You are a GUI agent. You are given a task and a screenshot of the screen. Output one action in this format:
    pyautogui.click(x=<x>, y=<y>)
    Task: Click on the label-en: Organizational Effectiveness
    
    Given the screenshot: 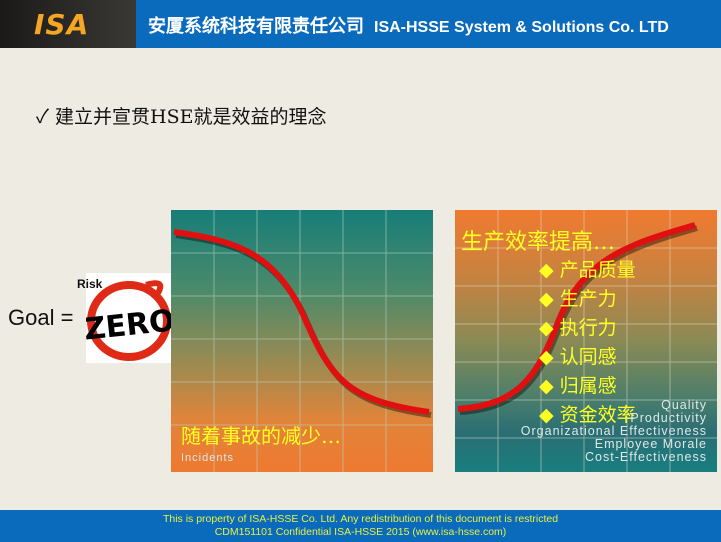 What is the action you would take?
    pyautogui.click(x=613, y=431)
    